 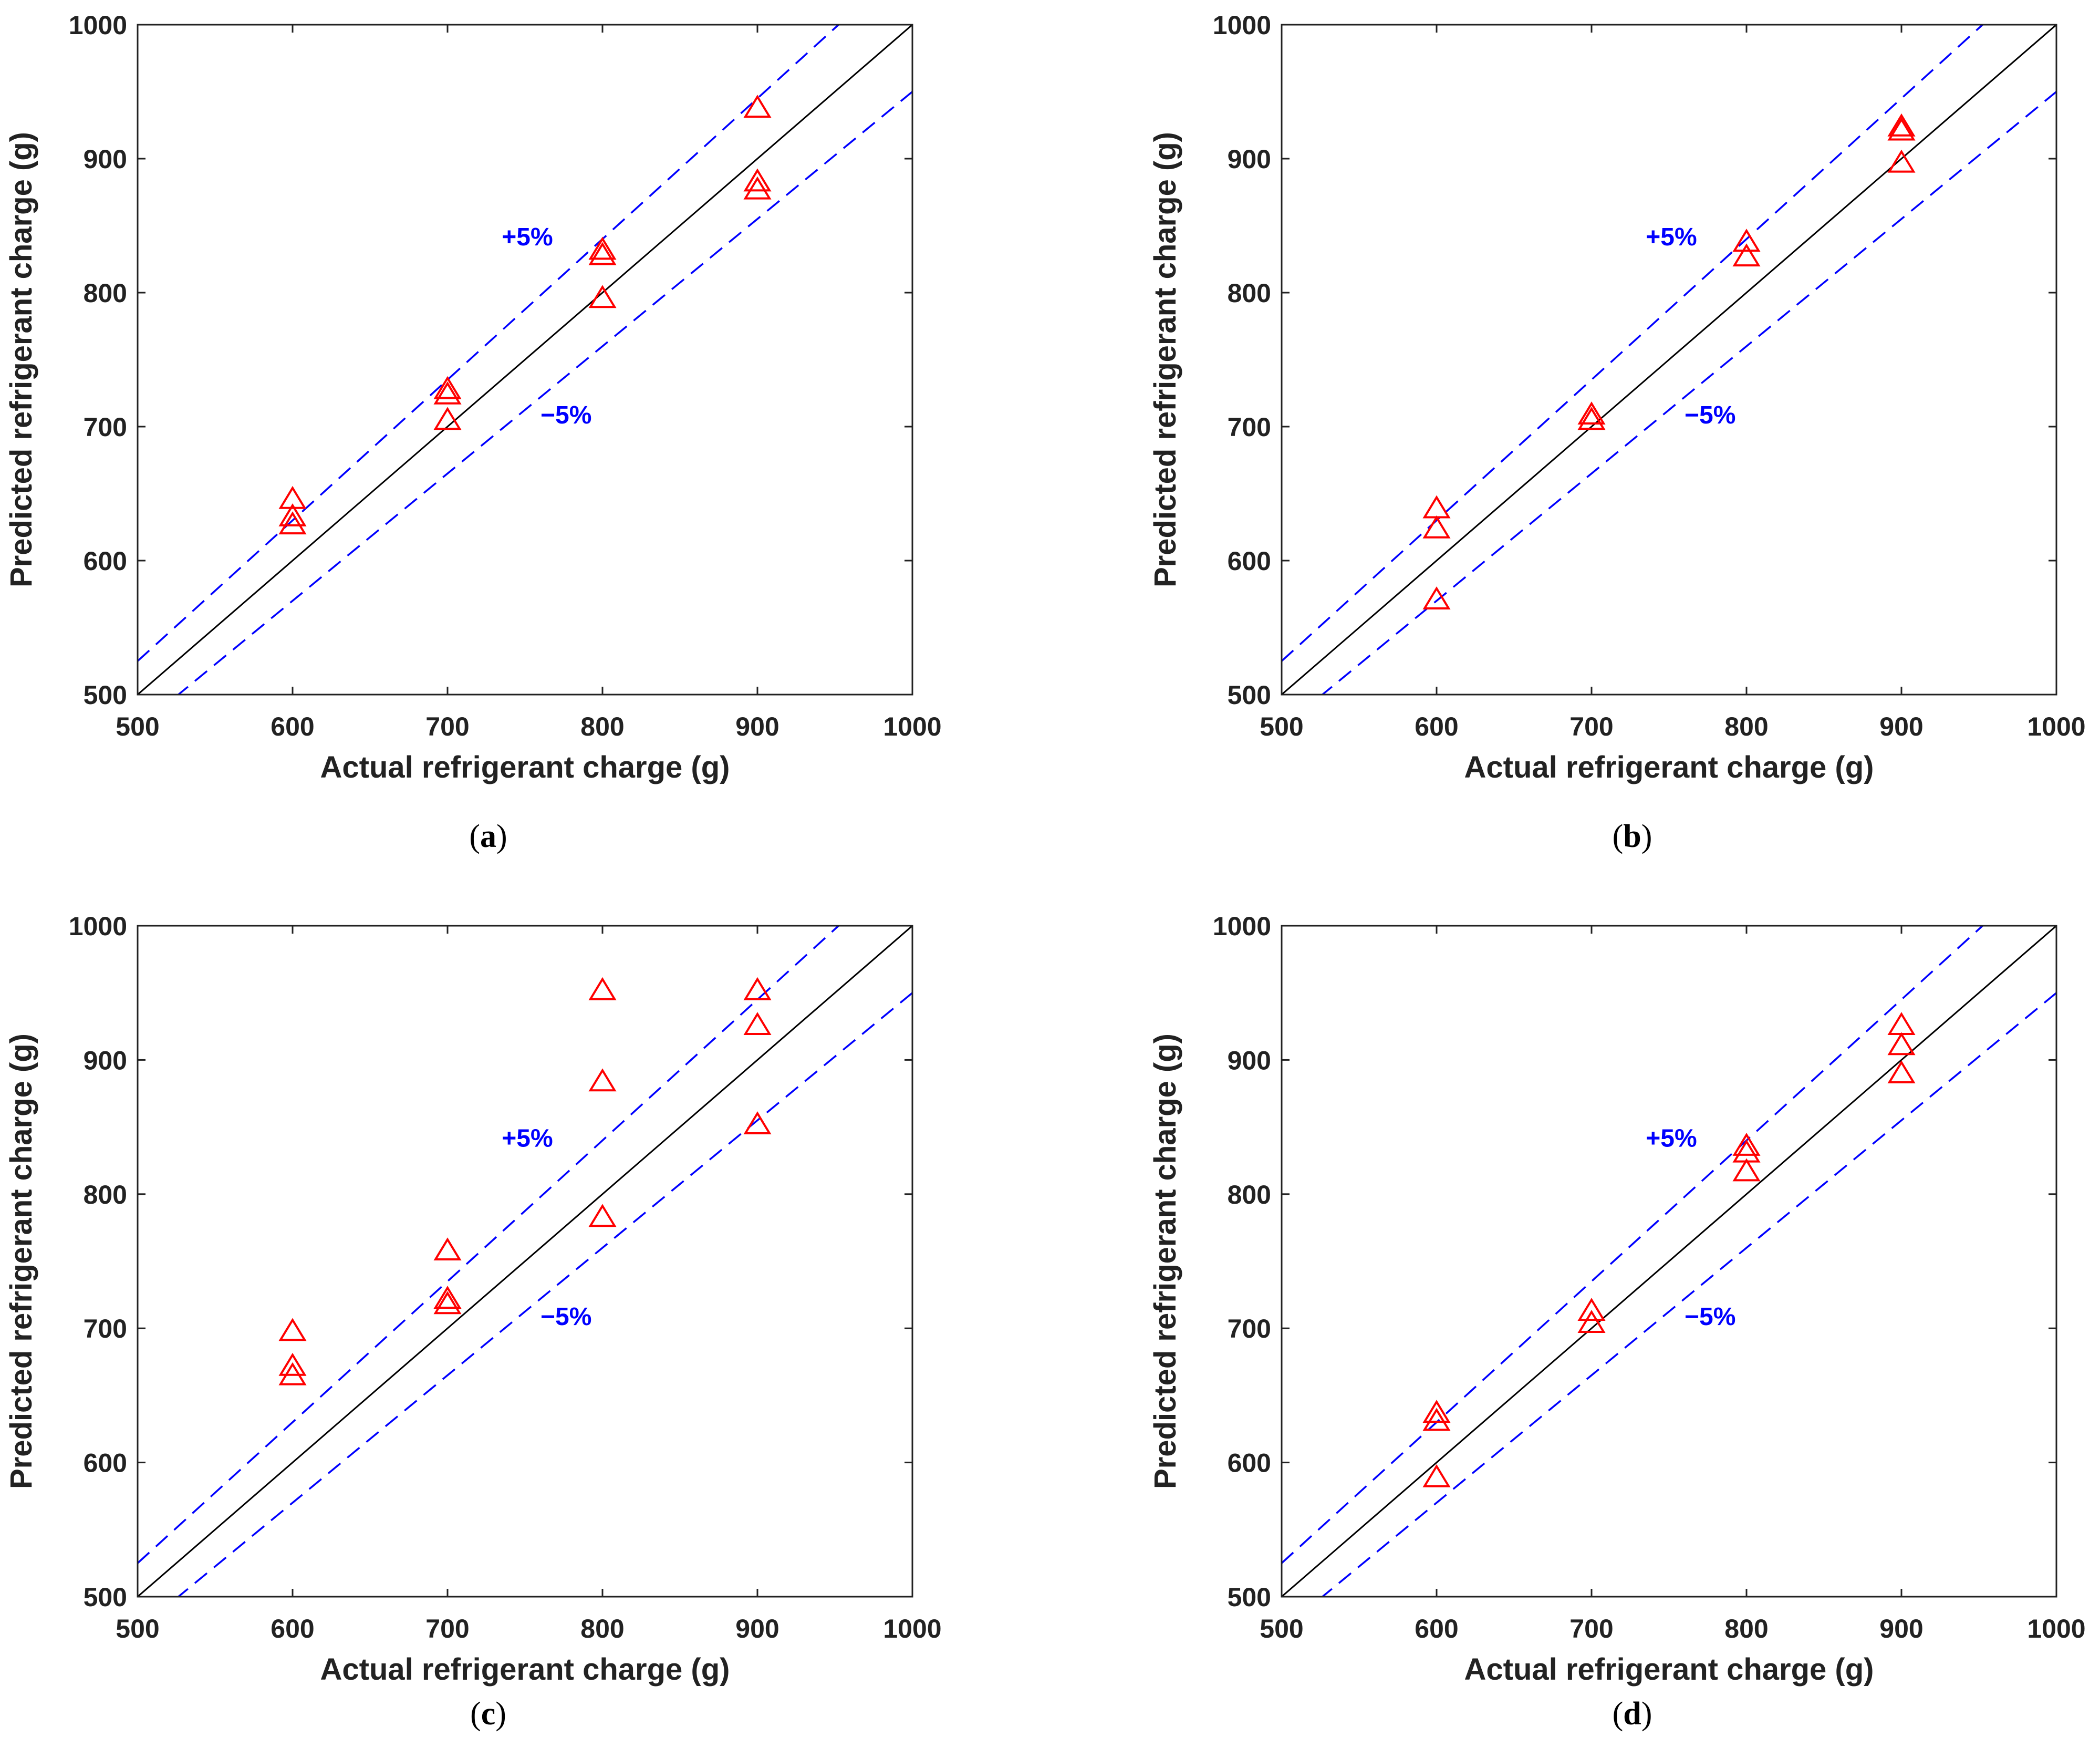 I want to click on panel-caption: (b), so click(x=1633, y=837).